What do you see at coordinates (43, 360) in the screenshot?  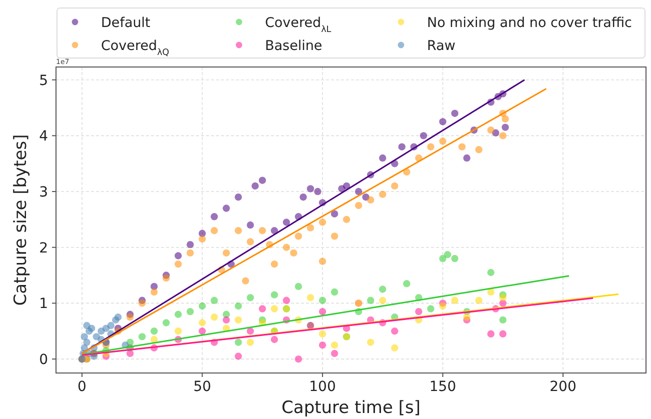 I see `y-tick-label: 0` at bounding box center [43, 360].